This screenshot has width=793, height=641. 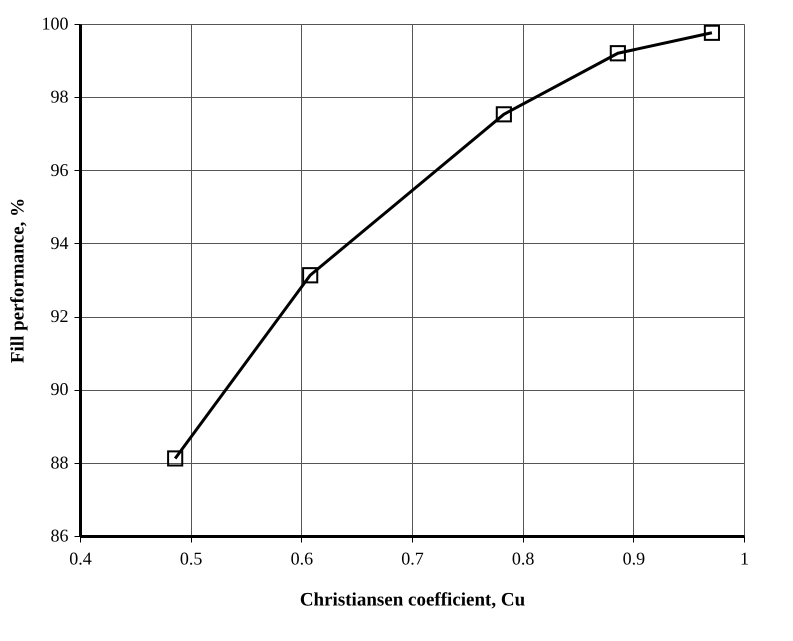 What do you see at coordinates (18, 281) in the screenshot?
I see `y-axis-title: Fill performance, %` at bounding box center [18, 281].